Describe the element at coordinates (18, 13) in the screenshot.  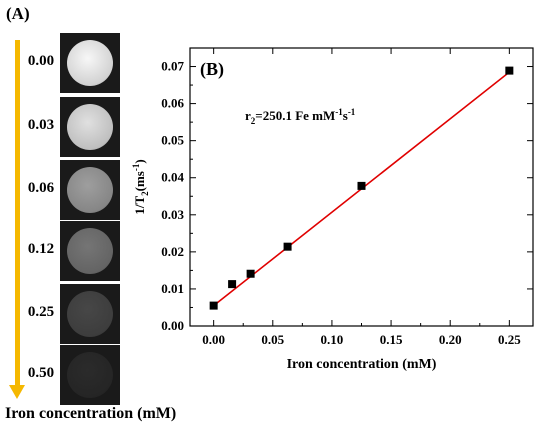
I see `panel-a-label: (A)` at that location.